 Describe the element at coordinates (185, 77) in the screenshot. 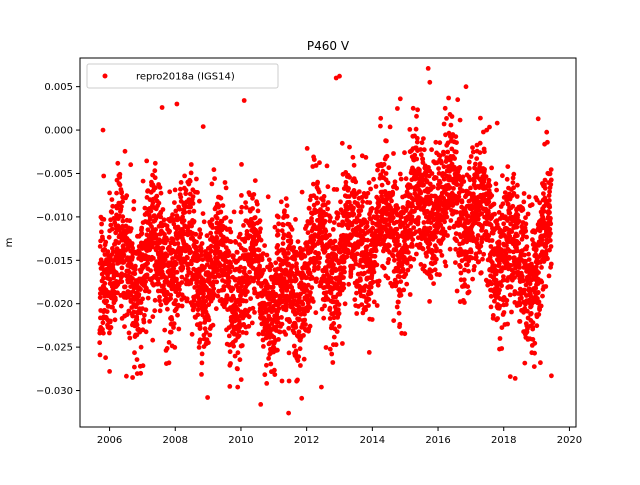

I see `legend-label: repro2018a (IGS14)` at that location.